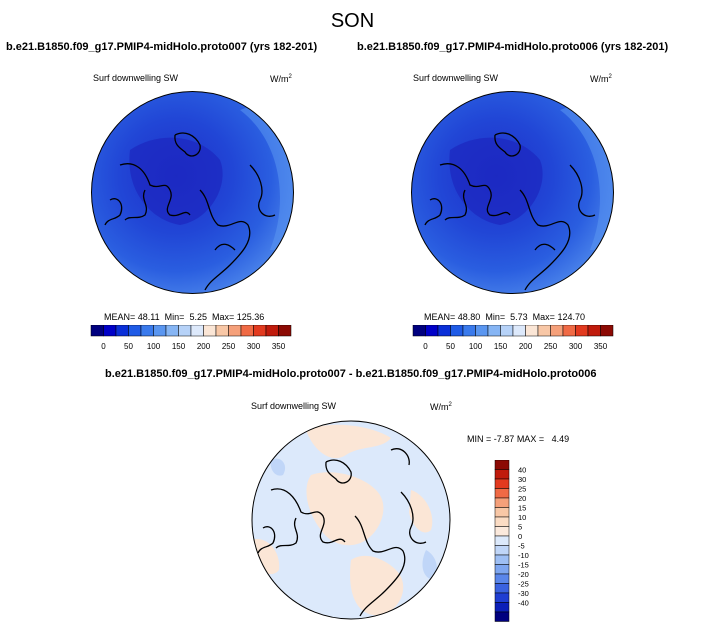 This screenshot has width=705, height=631. I want to click on panel-1-colorbar-tick-label: 250, so click(229, 346).